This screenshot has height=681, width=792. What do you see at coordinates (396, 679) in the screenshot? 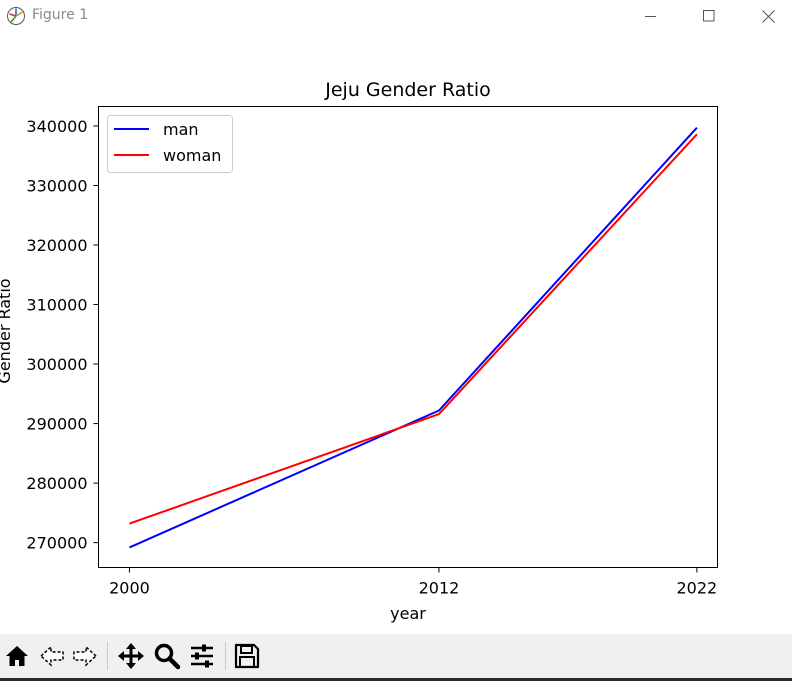
I see `window-bottom-edge` at bounding box center [396, 679].